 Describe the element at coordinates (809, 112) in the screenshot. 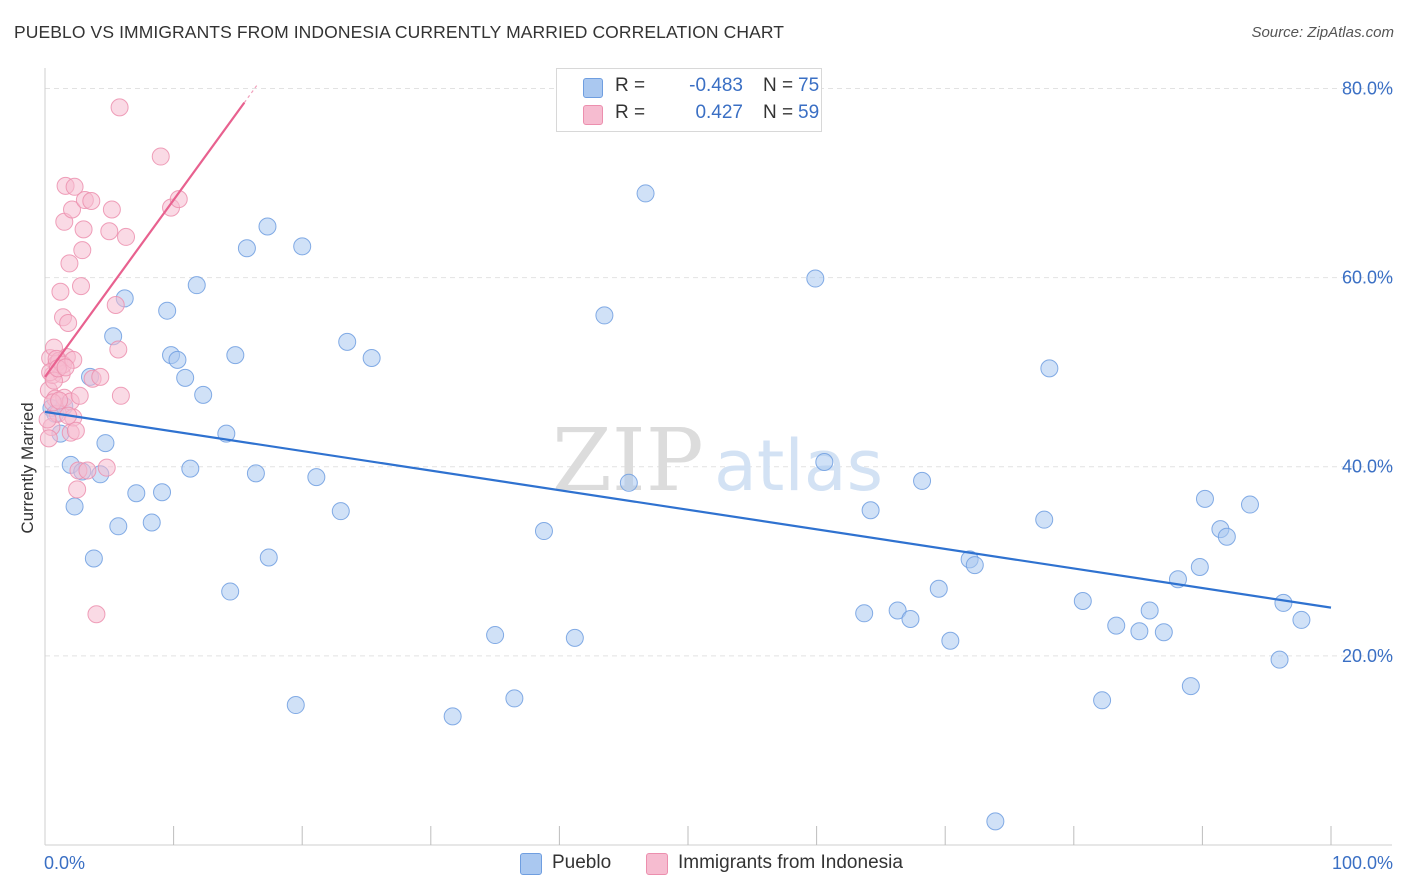

I see `n-value-indonesia: 59` at that location.